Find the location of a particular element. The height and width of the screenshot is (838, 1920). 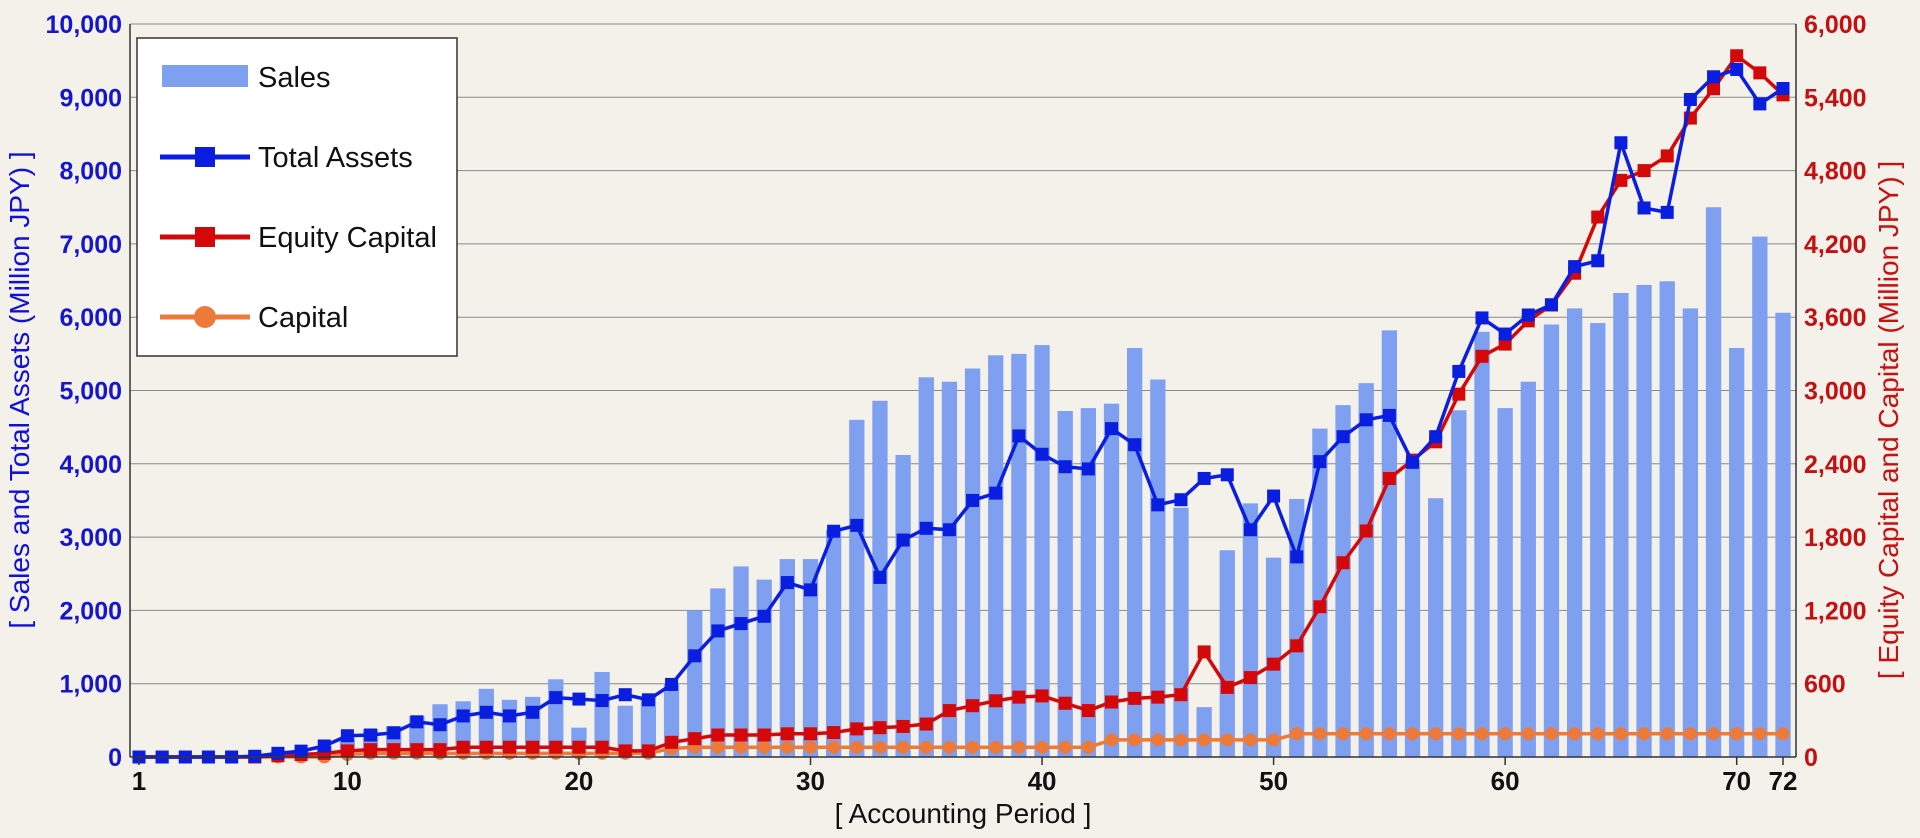

y-right-tick-label: 600 is located at coordinates (1825, 685).